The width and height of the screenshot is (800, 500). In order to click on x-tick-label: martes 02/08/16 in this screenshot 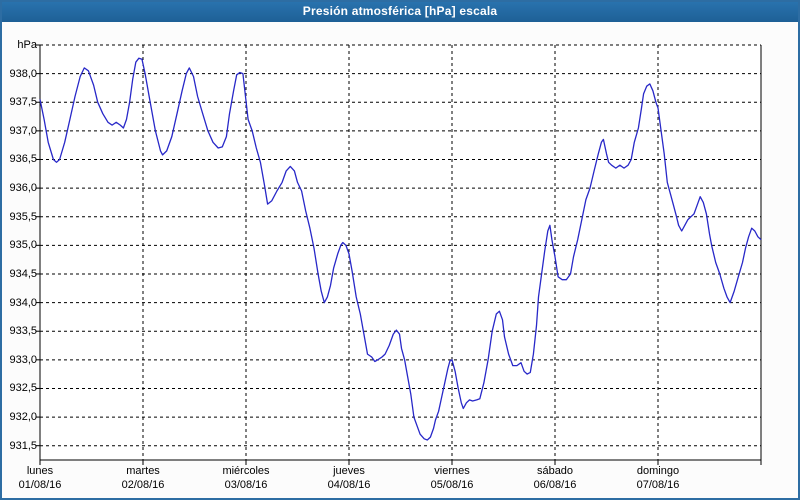, I will do `click(143, 478)`.